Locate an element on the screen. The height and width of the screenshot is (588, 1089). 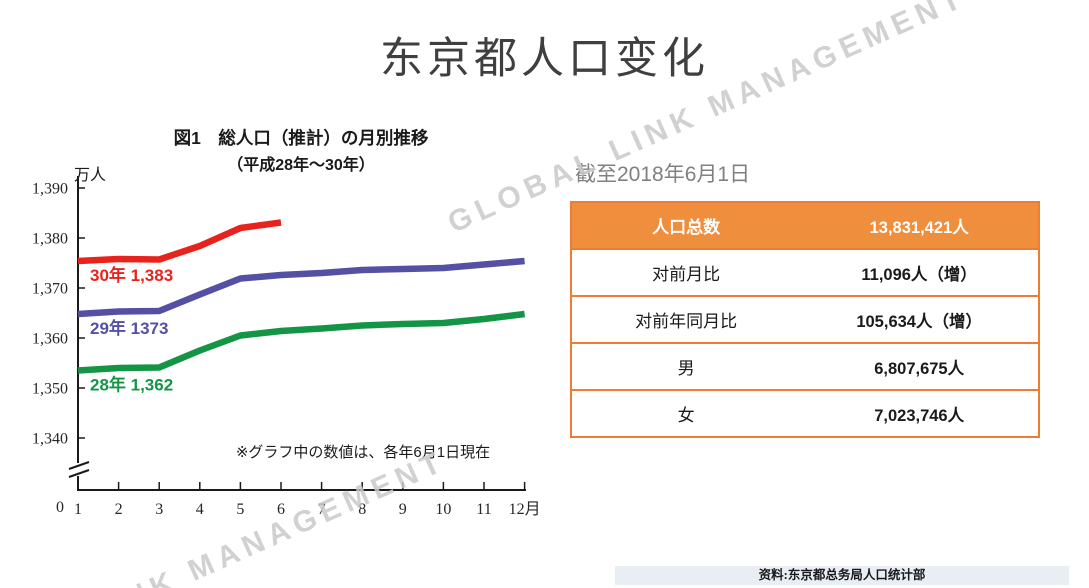
x-tick-label: 7 is located at coordinates (322, 509).